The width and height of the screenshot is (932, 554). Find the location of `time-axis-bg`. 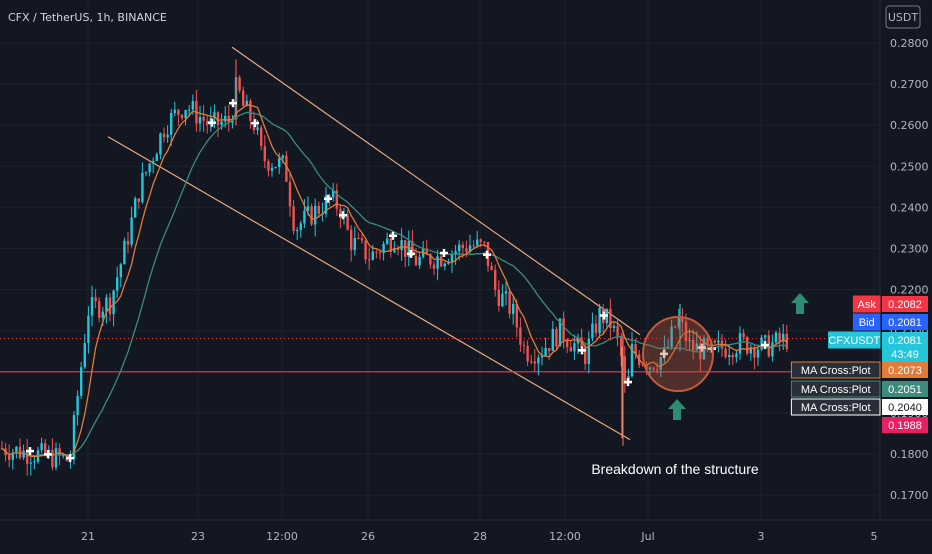

time-axis-bg is located at coordinates (466, 535).